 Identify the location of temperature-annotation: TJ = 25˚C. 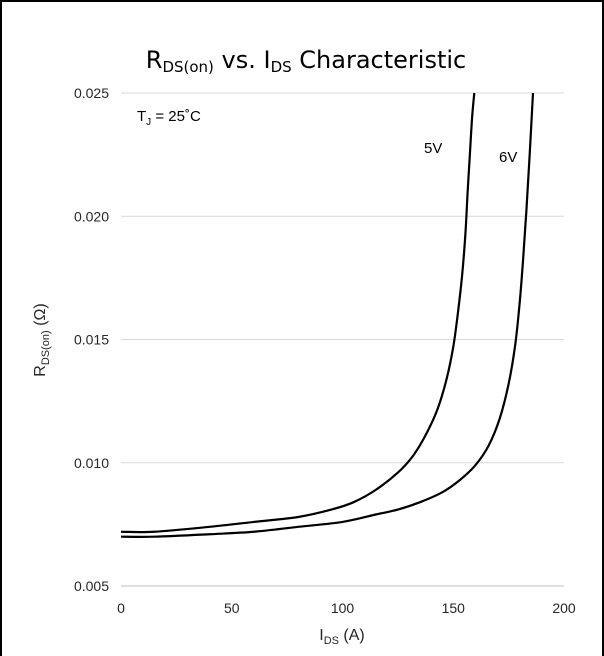
(169, 118).